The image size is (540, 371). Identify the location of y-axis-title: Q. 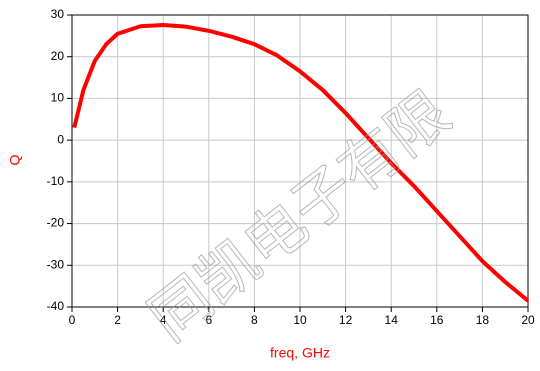
(15, 159).